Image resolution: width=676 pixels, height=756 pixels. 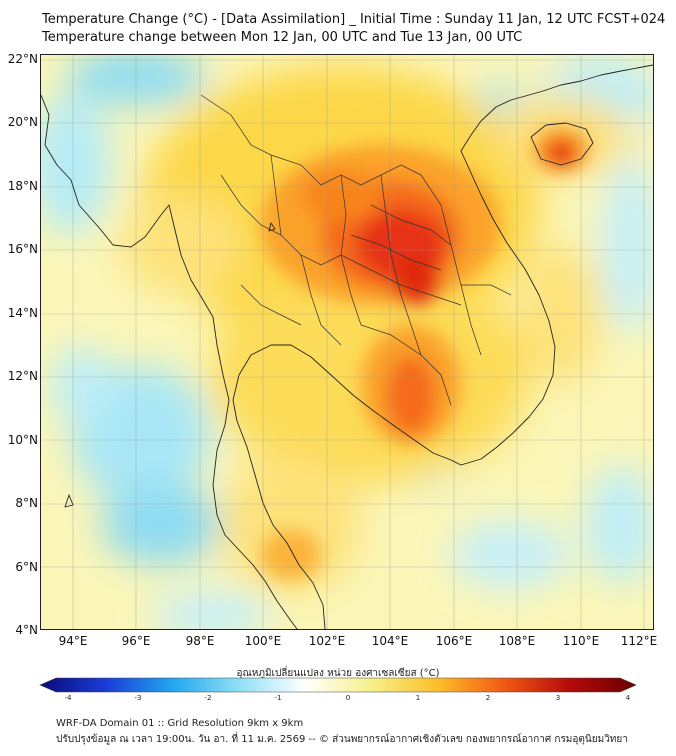 I want to click on colorbar-tick: 2, so click(x=488, y=698).